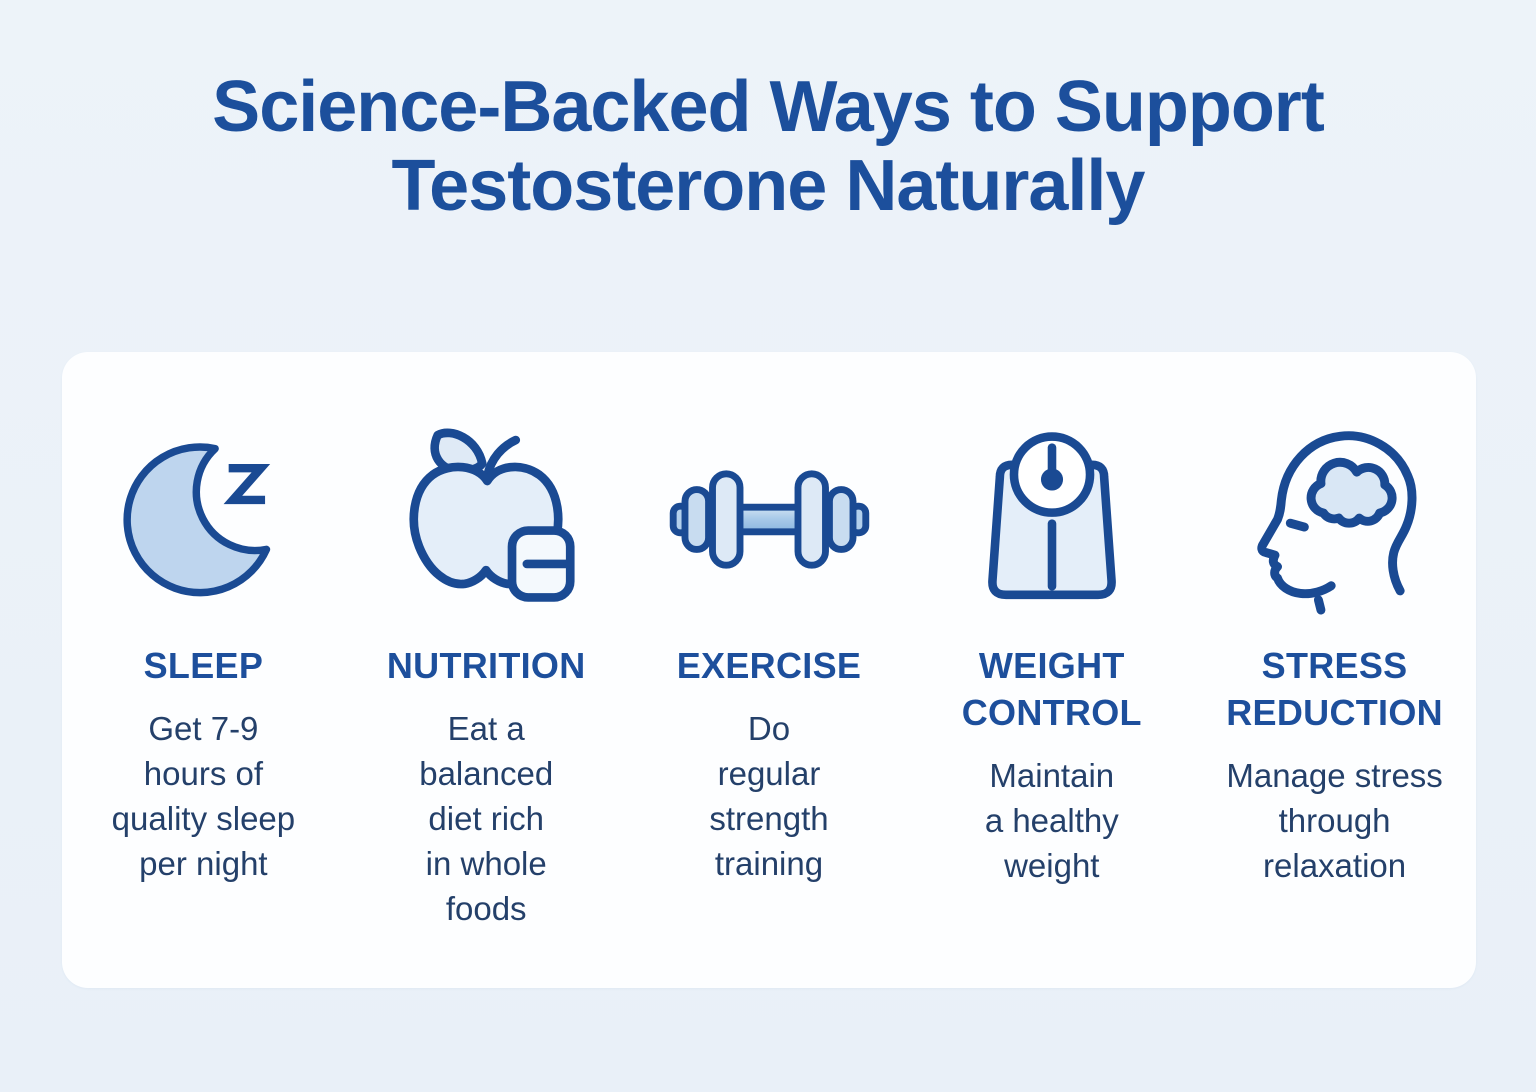 Image resolution: width=1536 pixels, height=1092 pixels. Describe the element at coordinates (486, 818) in the screenshot. I see `column-description: Eat a balanced diet rich in whole foods` at that location.